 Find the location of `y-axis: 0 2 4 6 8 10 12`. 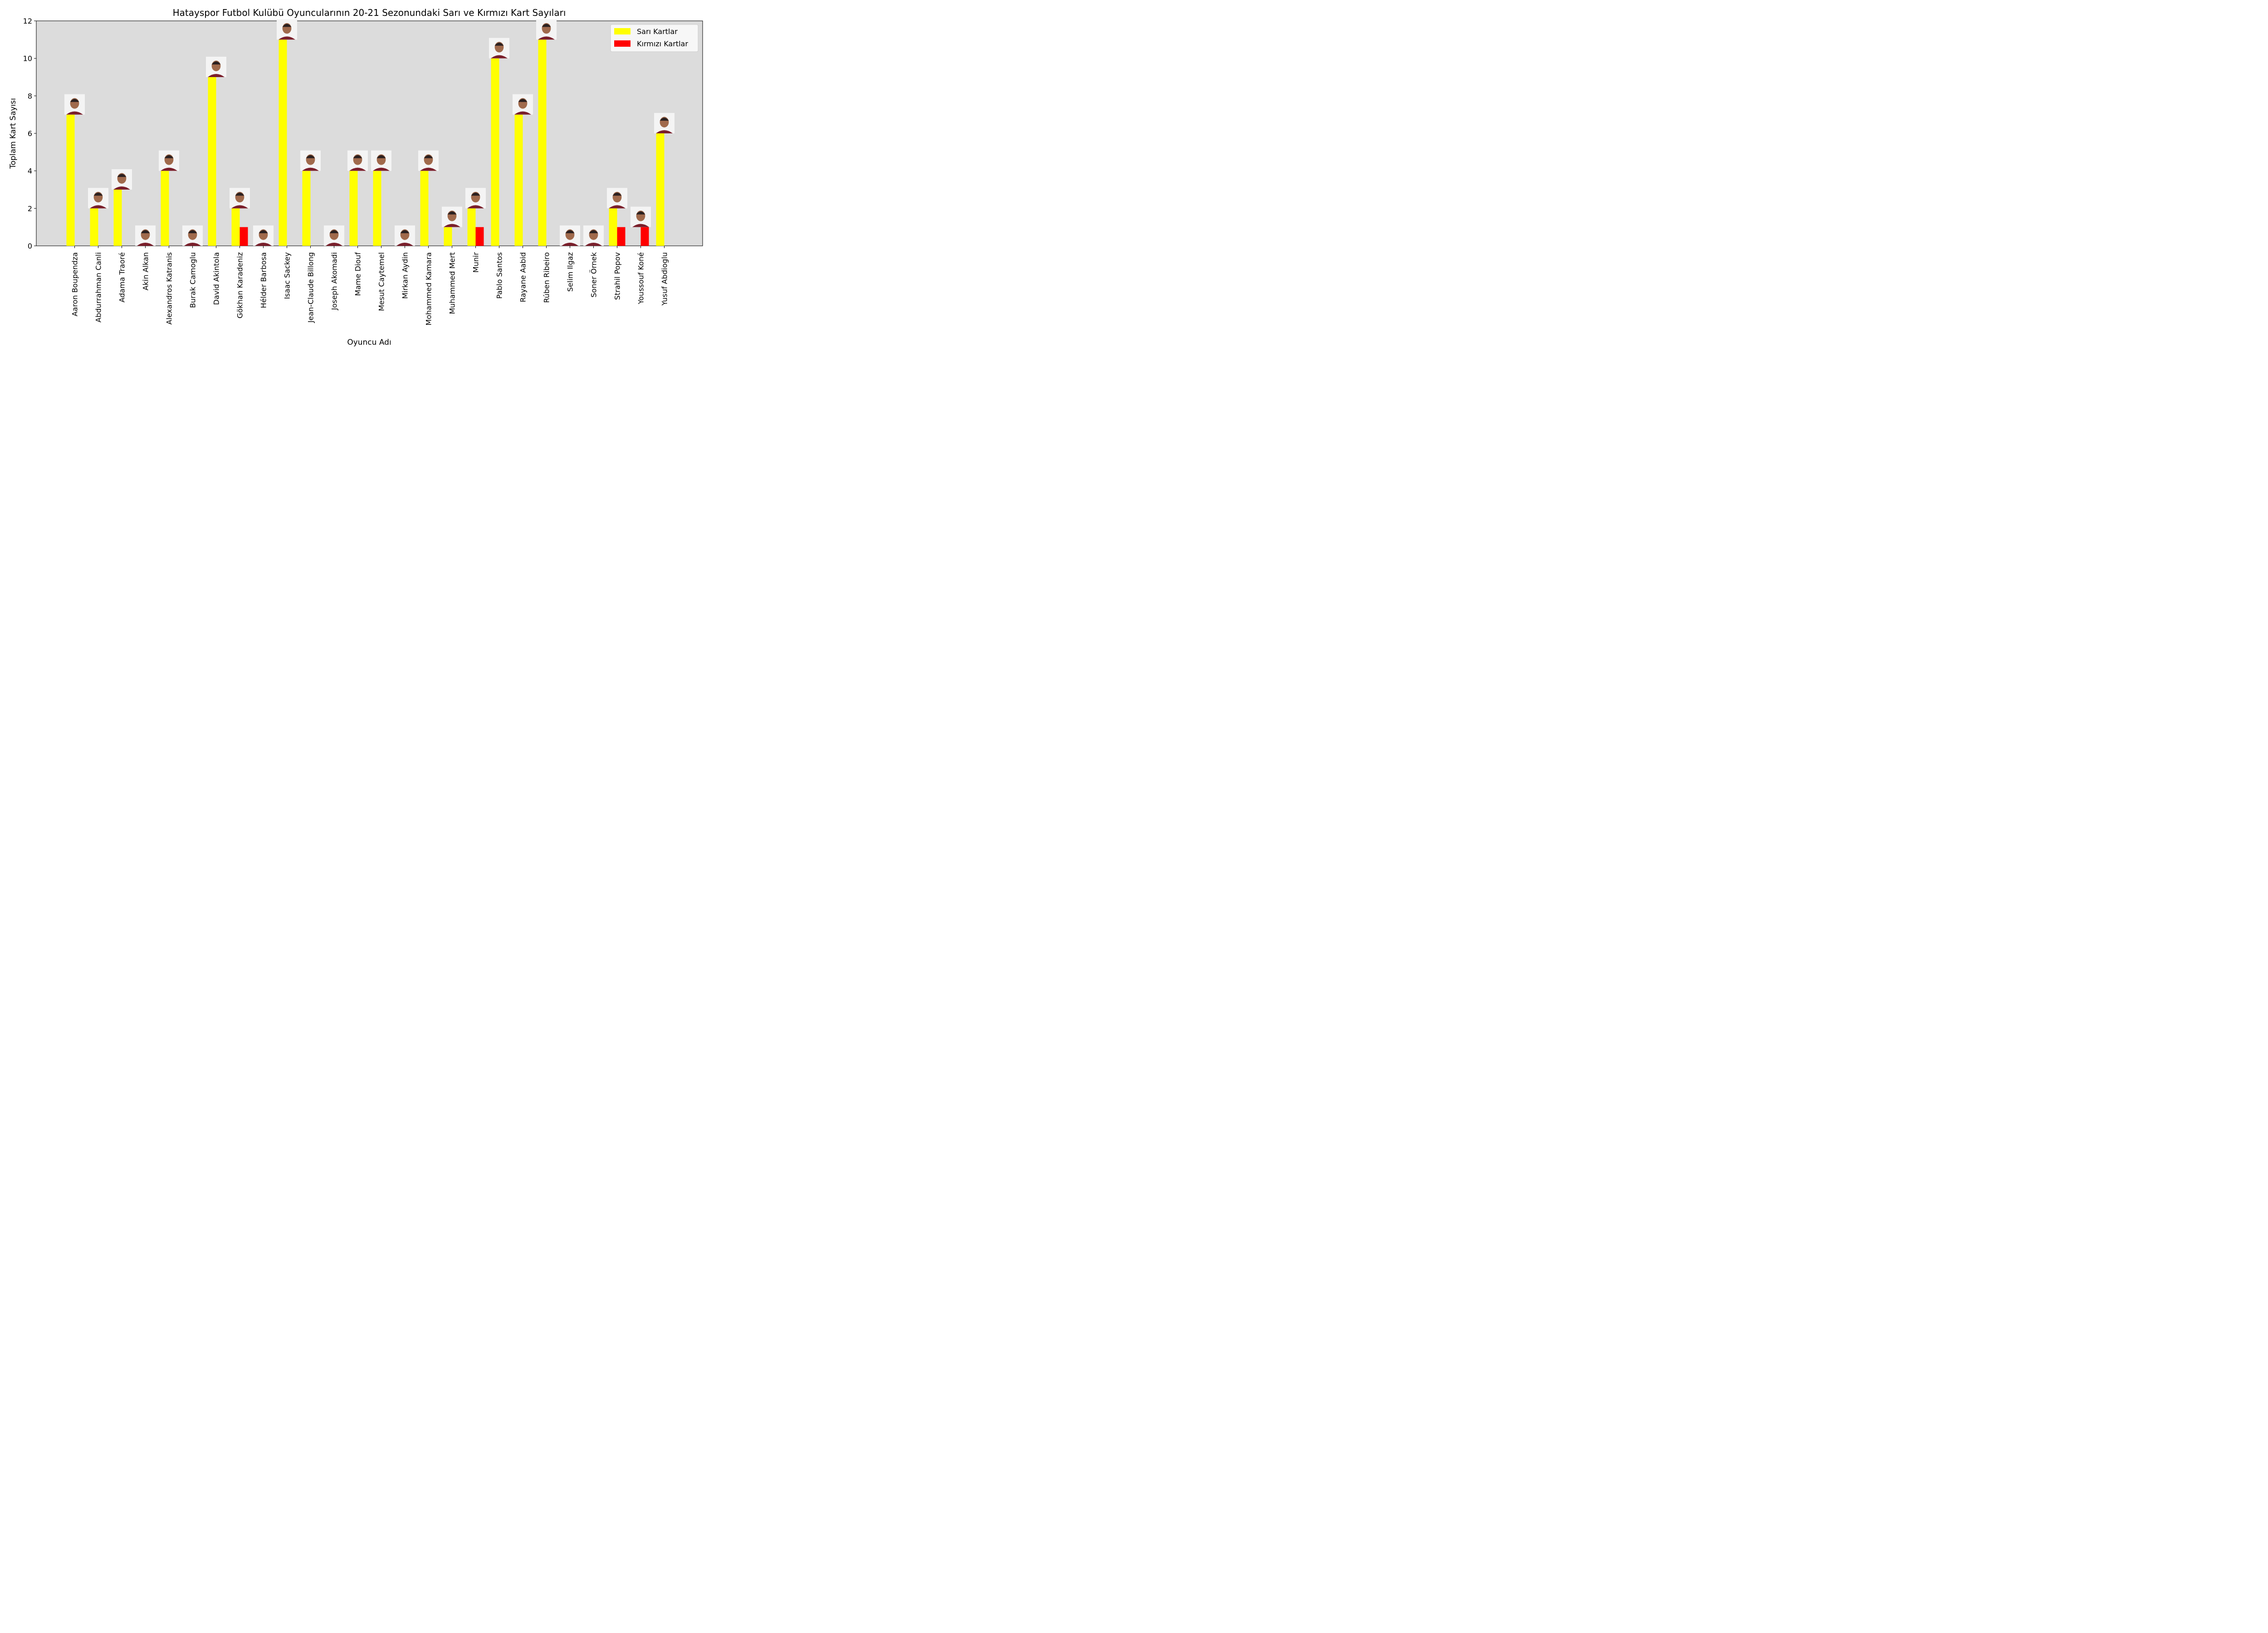

y-axis: 0 2 4 6 8 10 12 is located at coordinates (30, 133).